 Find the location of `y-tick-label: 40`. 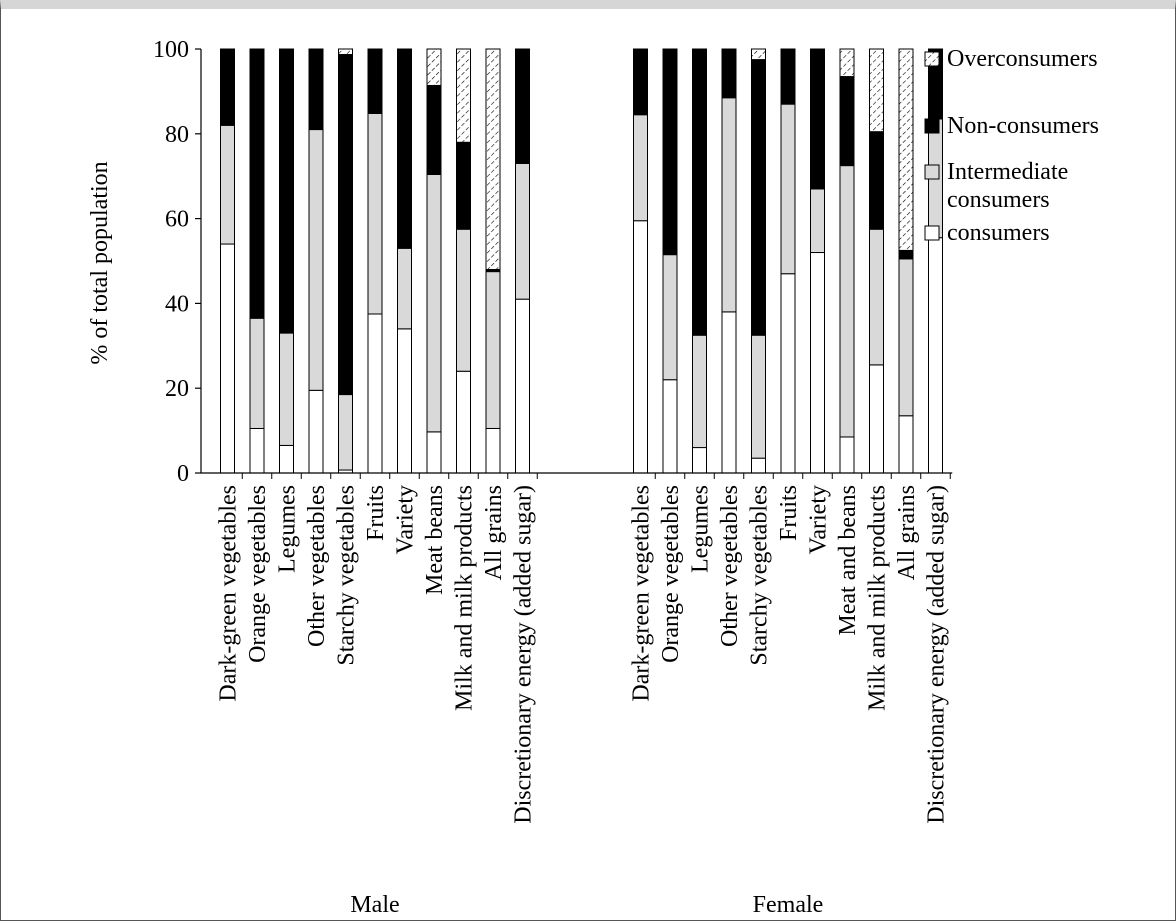

y-tick-label: 40 is located at coordinates (177, 304).